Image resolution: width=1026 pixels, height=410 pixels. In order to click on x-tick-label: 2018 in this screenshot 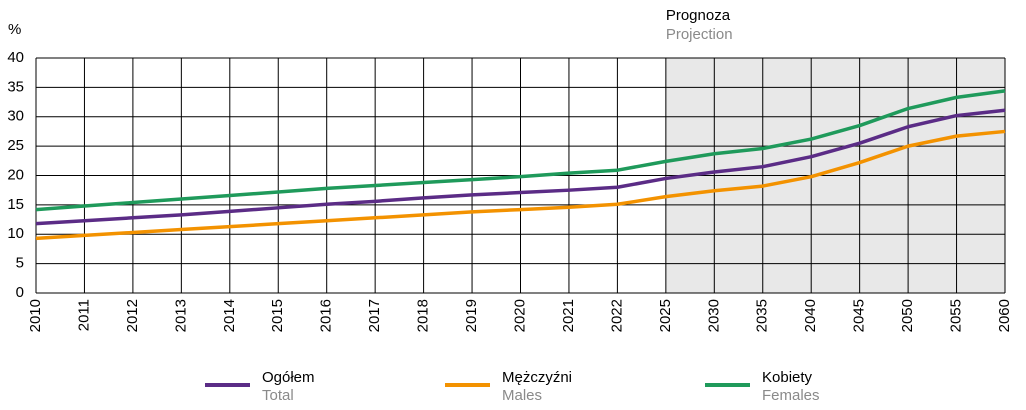, I will do `click(423, 315)`.